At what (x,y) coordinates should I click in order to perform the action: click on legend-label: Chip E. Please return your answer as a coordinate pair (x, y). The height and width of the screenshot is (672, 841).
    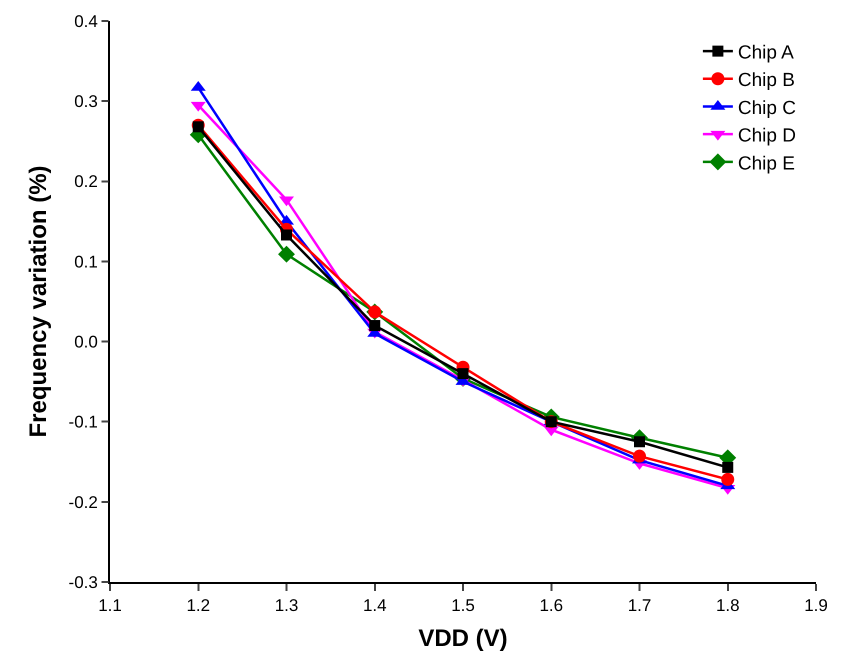
    Looking at the image, I should click on (766, 163).